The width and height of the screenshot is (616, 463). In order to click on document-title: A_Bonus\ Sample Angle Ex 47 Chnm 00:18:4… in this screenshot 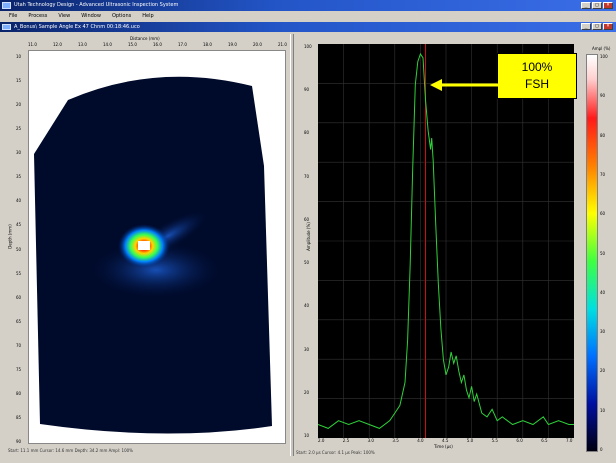, I will do `click(77, 27)`.